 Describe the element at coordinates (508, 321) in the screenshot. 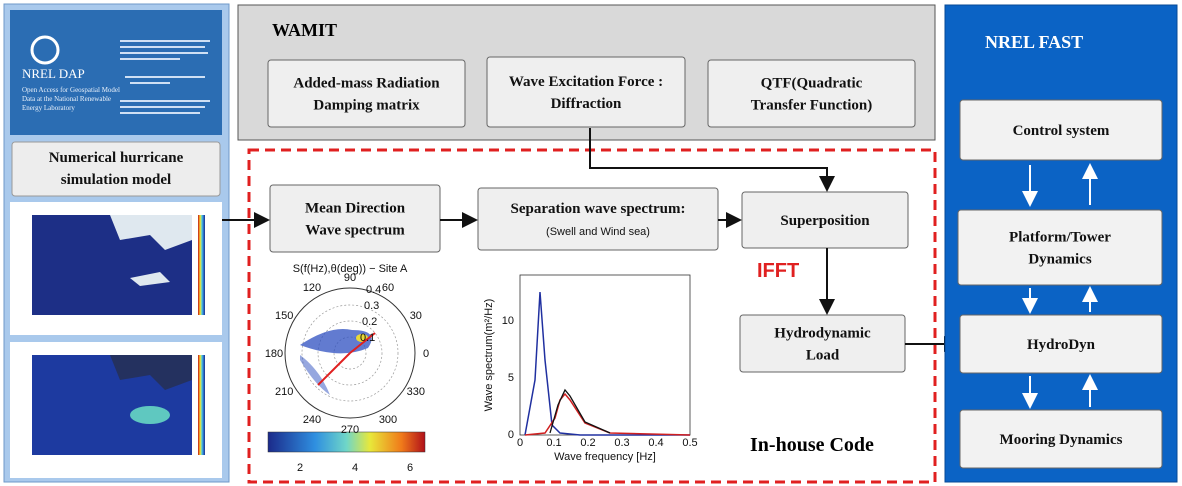

I see `y-tick-label: 10` at that location.